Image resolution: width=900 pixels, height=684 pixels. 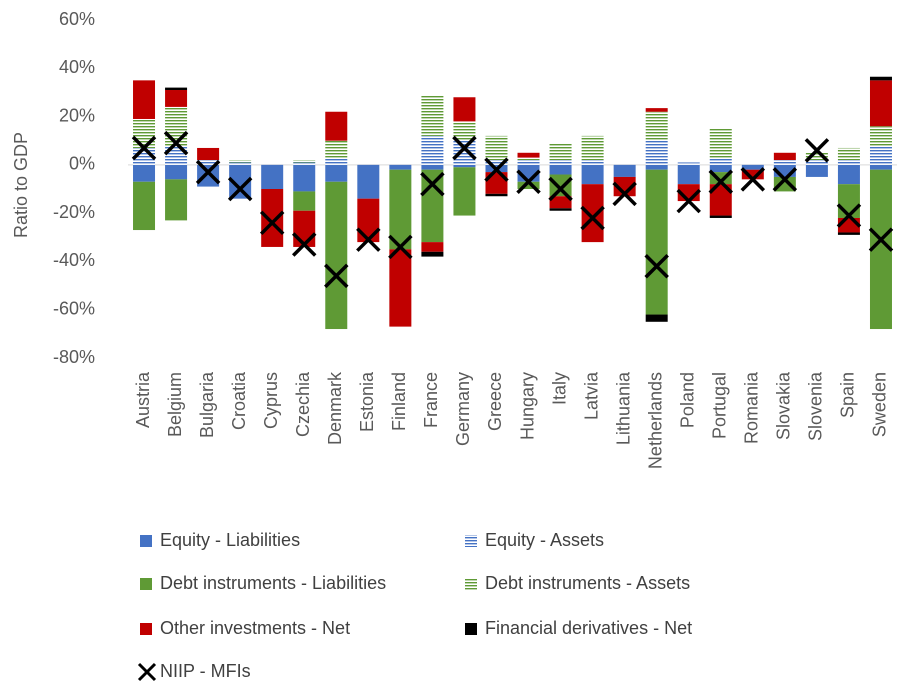 I want to click on x-tick-label: Sweden, so click(x=880, y=404).